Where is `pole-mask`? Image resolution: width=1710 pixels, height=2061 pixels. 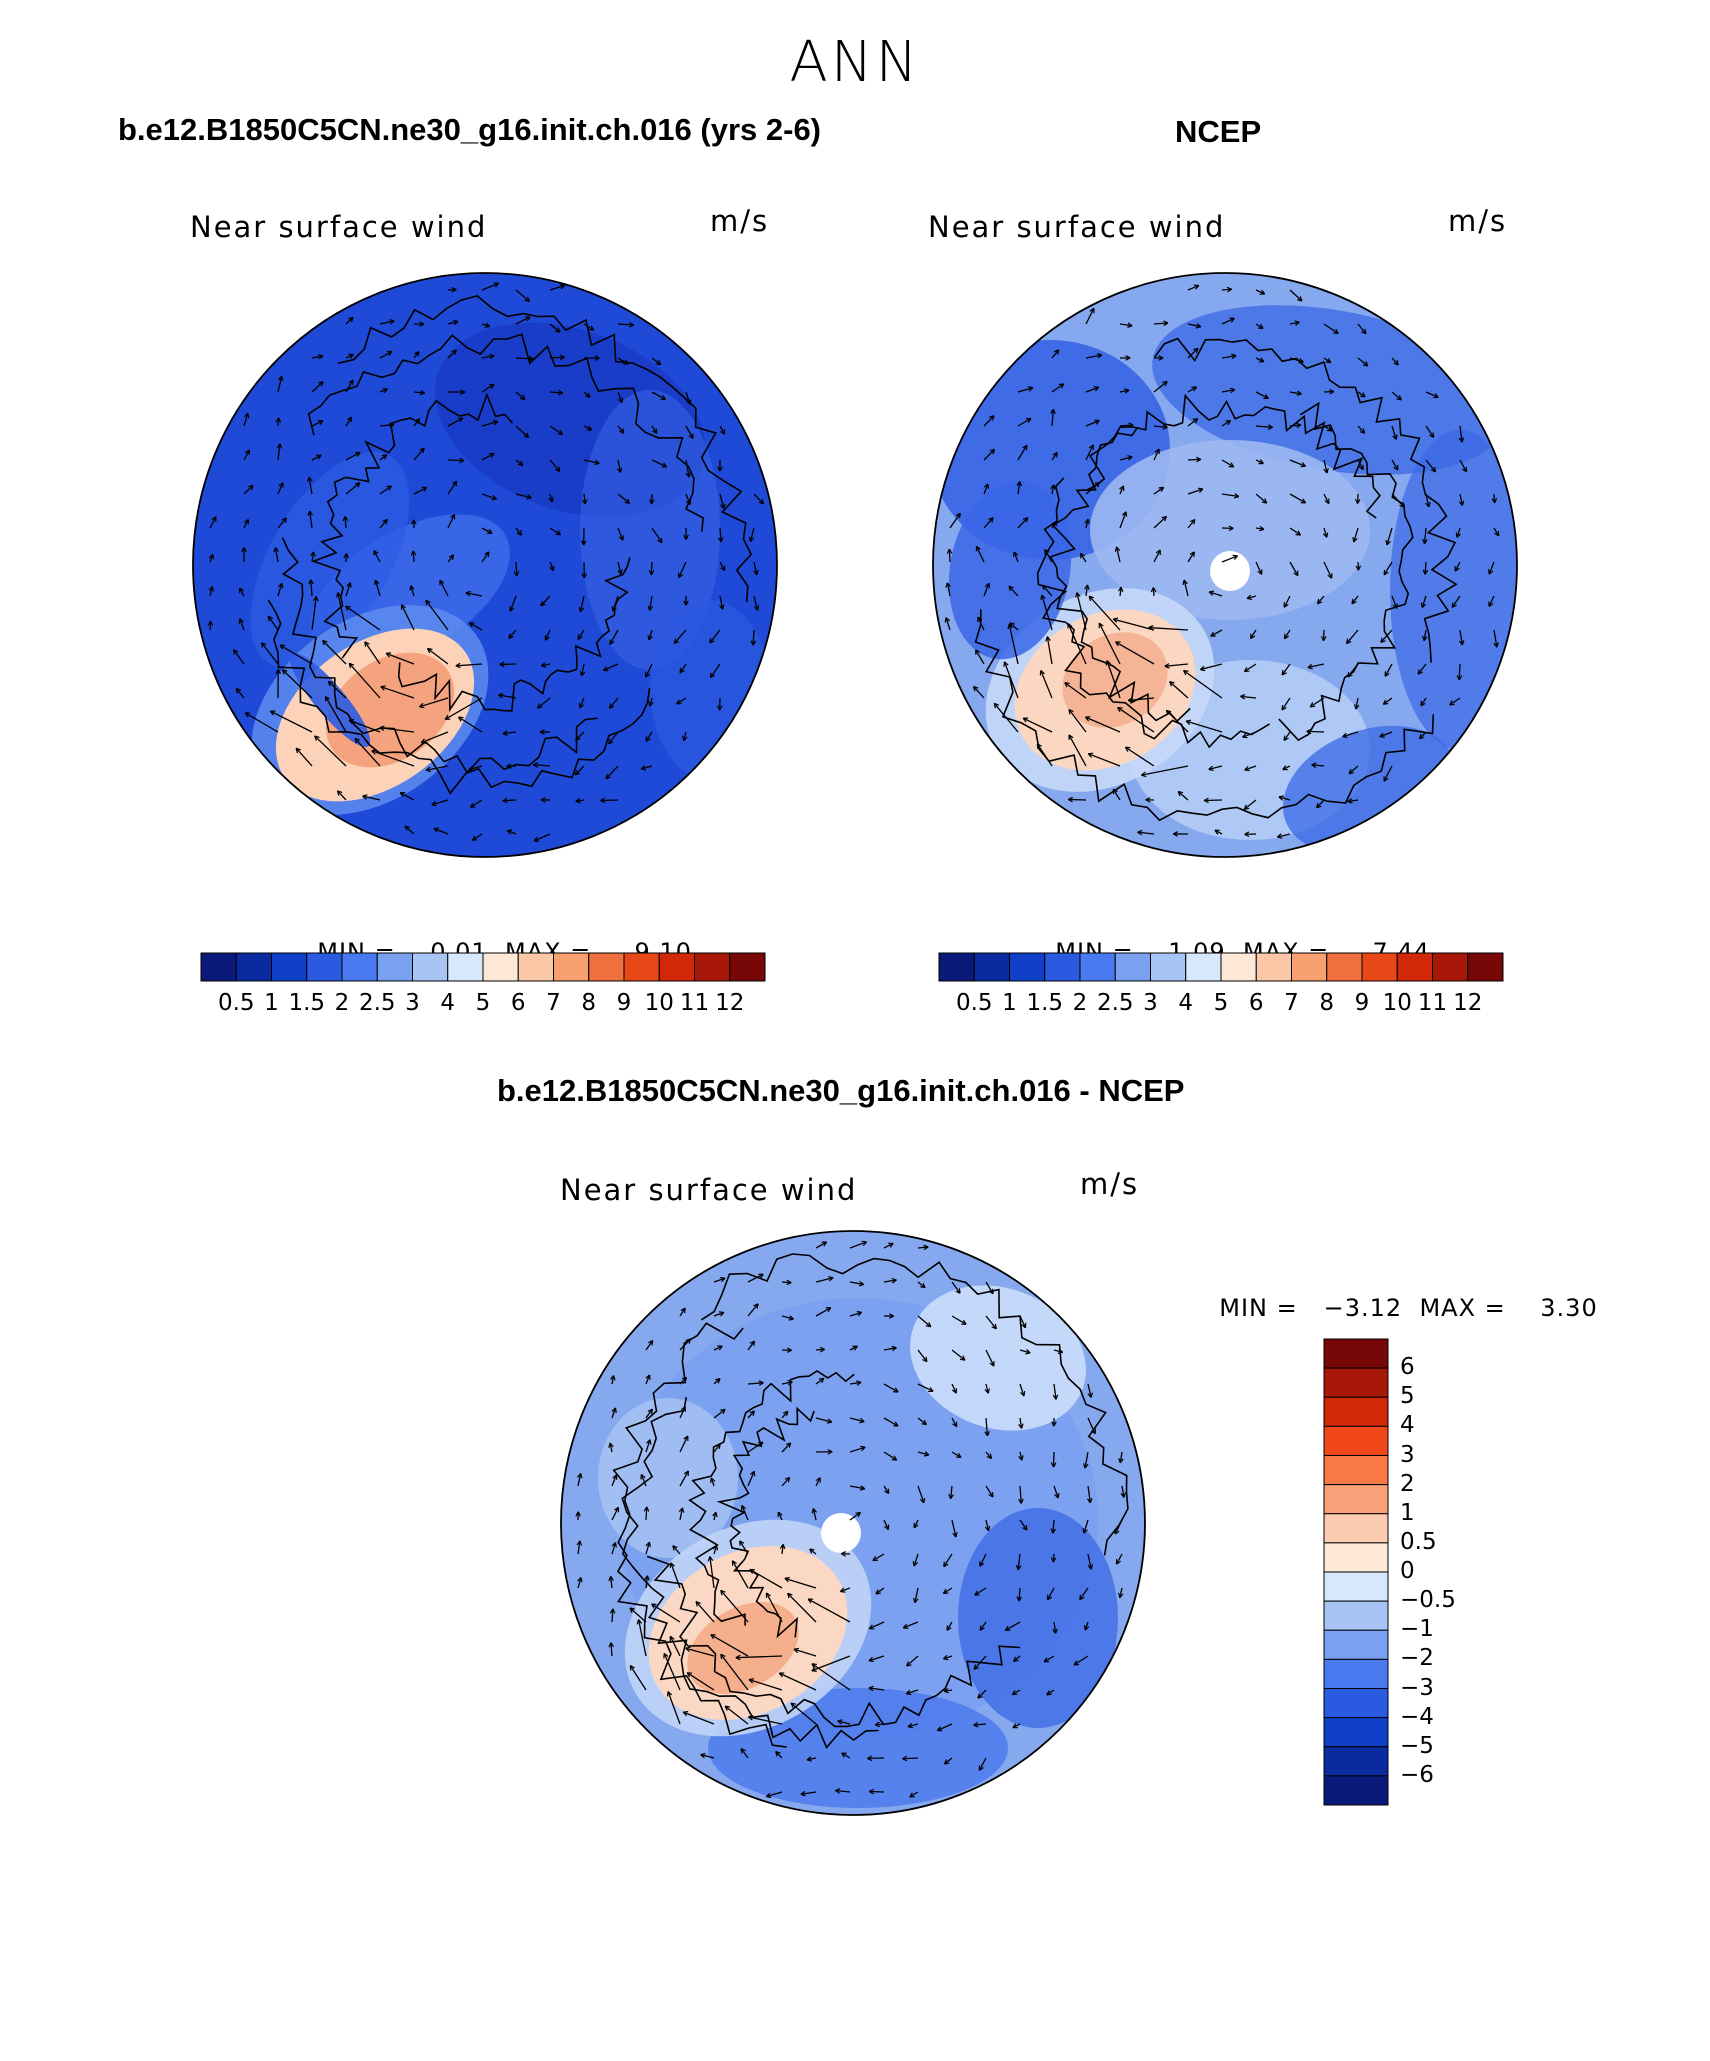 pole-mask is located at coordinates (1230, 571).